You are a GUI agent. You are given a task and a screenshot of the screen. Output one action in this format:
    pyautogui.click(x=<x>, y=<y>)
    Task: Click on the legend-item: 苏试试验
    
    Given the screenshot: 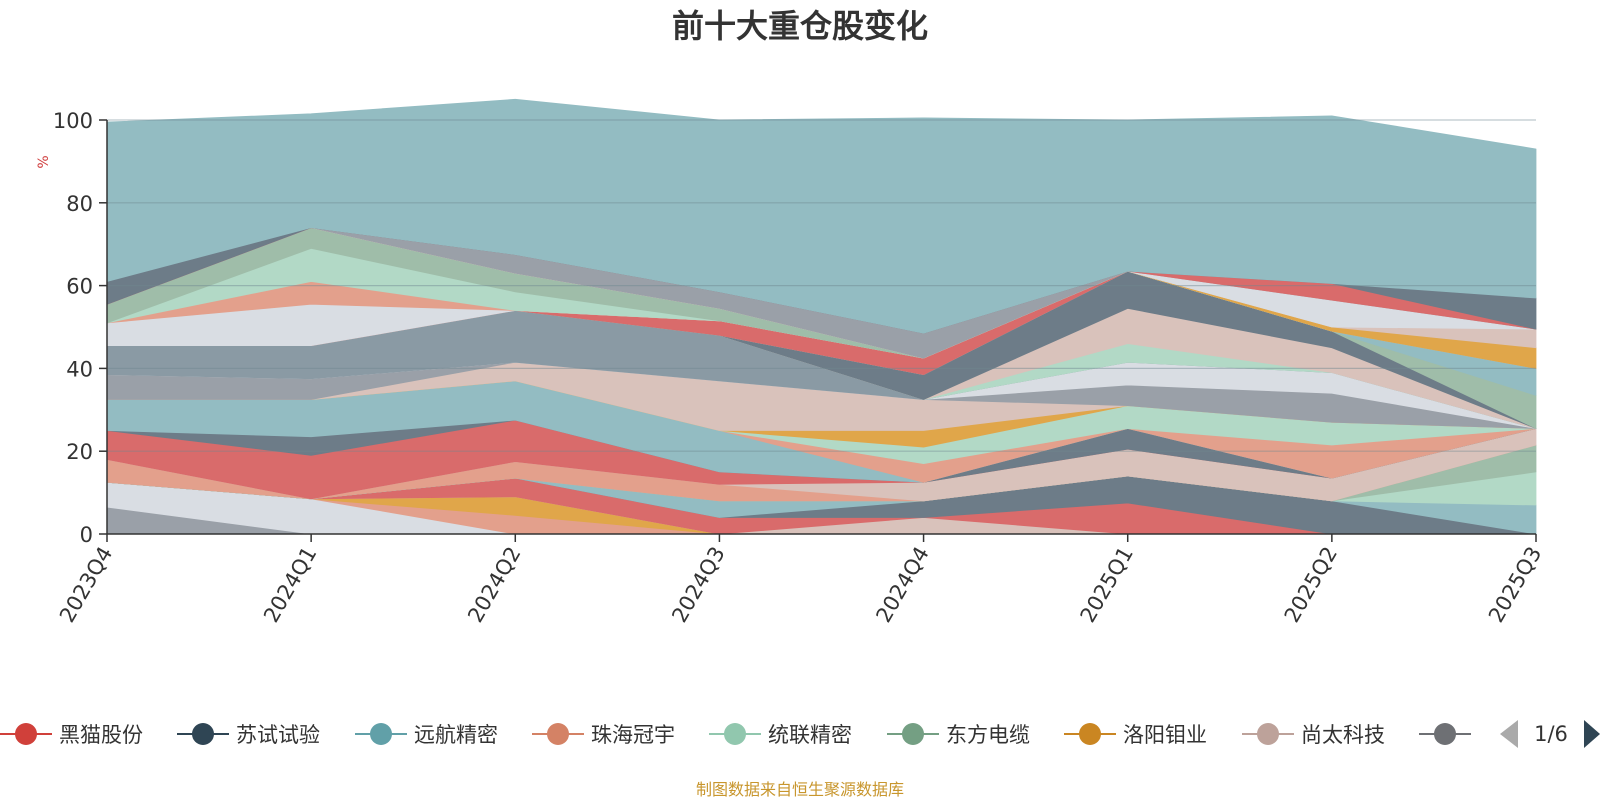 What is the action you would take?
    pyautogui.click(x=248, y=735)
    